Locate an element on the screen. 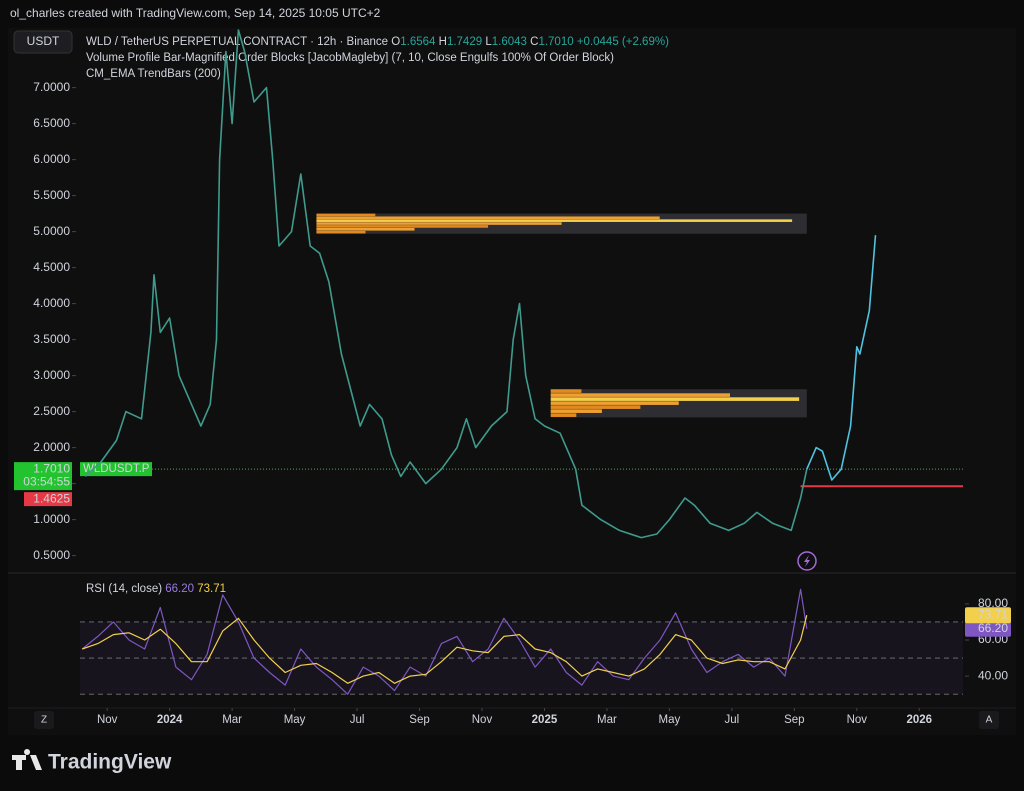 The width and height of the screenshot is (1024, 791). readout-badge-label: 66.20 is located at coordinates (993, 628).